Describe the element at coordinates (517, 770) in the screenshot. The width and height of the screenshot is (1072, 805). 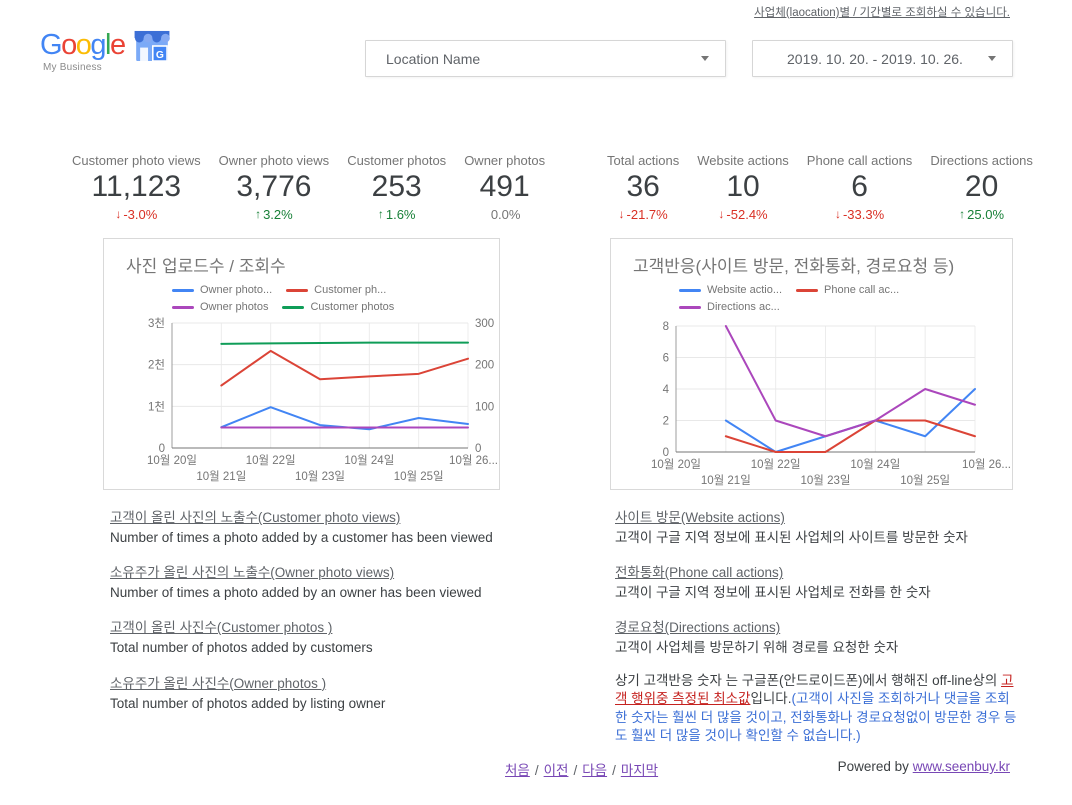
I see `page-first-link: 처음` at that location.